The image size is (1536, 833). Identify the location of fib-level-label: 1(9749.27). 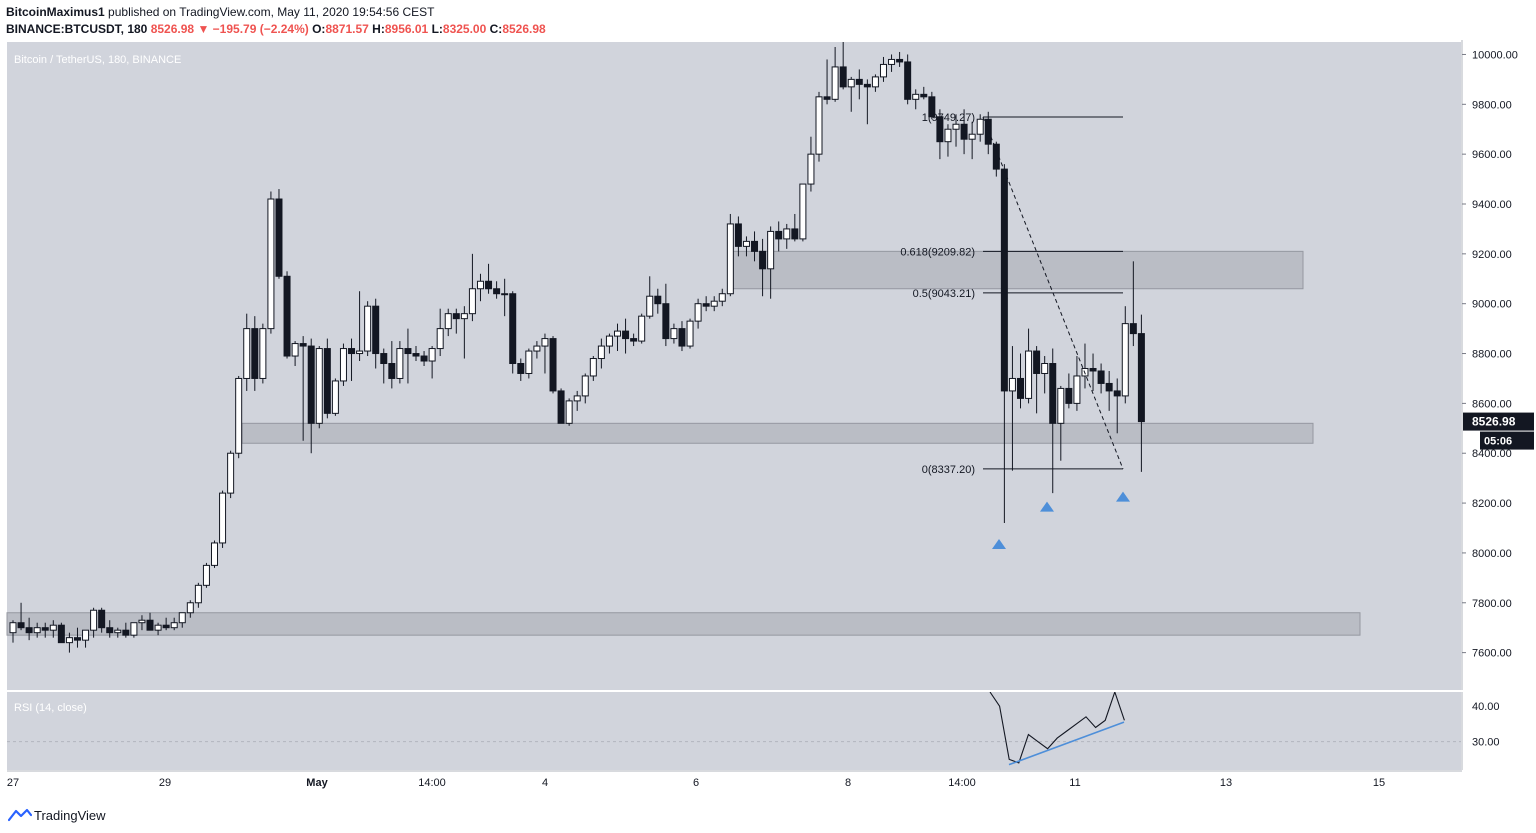
(948, 118).